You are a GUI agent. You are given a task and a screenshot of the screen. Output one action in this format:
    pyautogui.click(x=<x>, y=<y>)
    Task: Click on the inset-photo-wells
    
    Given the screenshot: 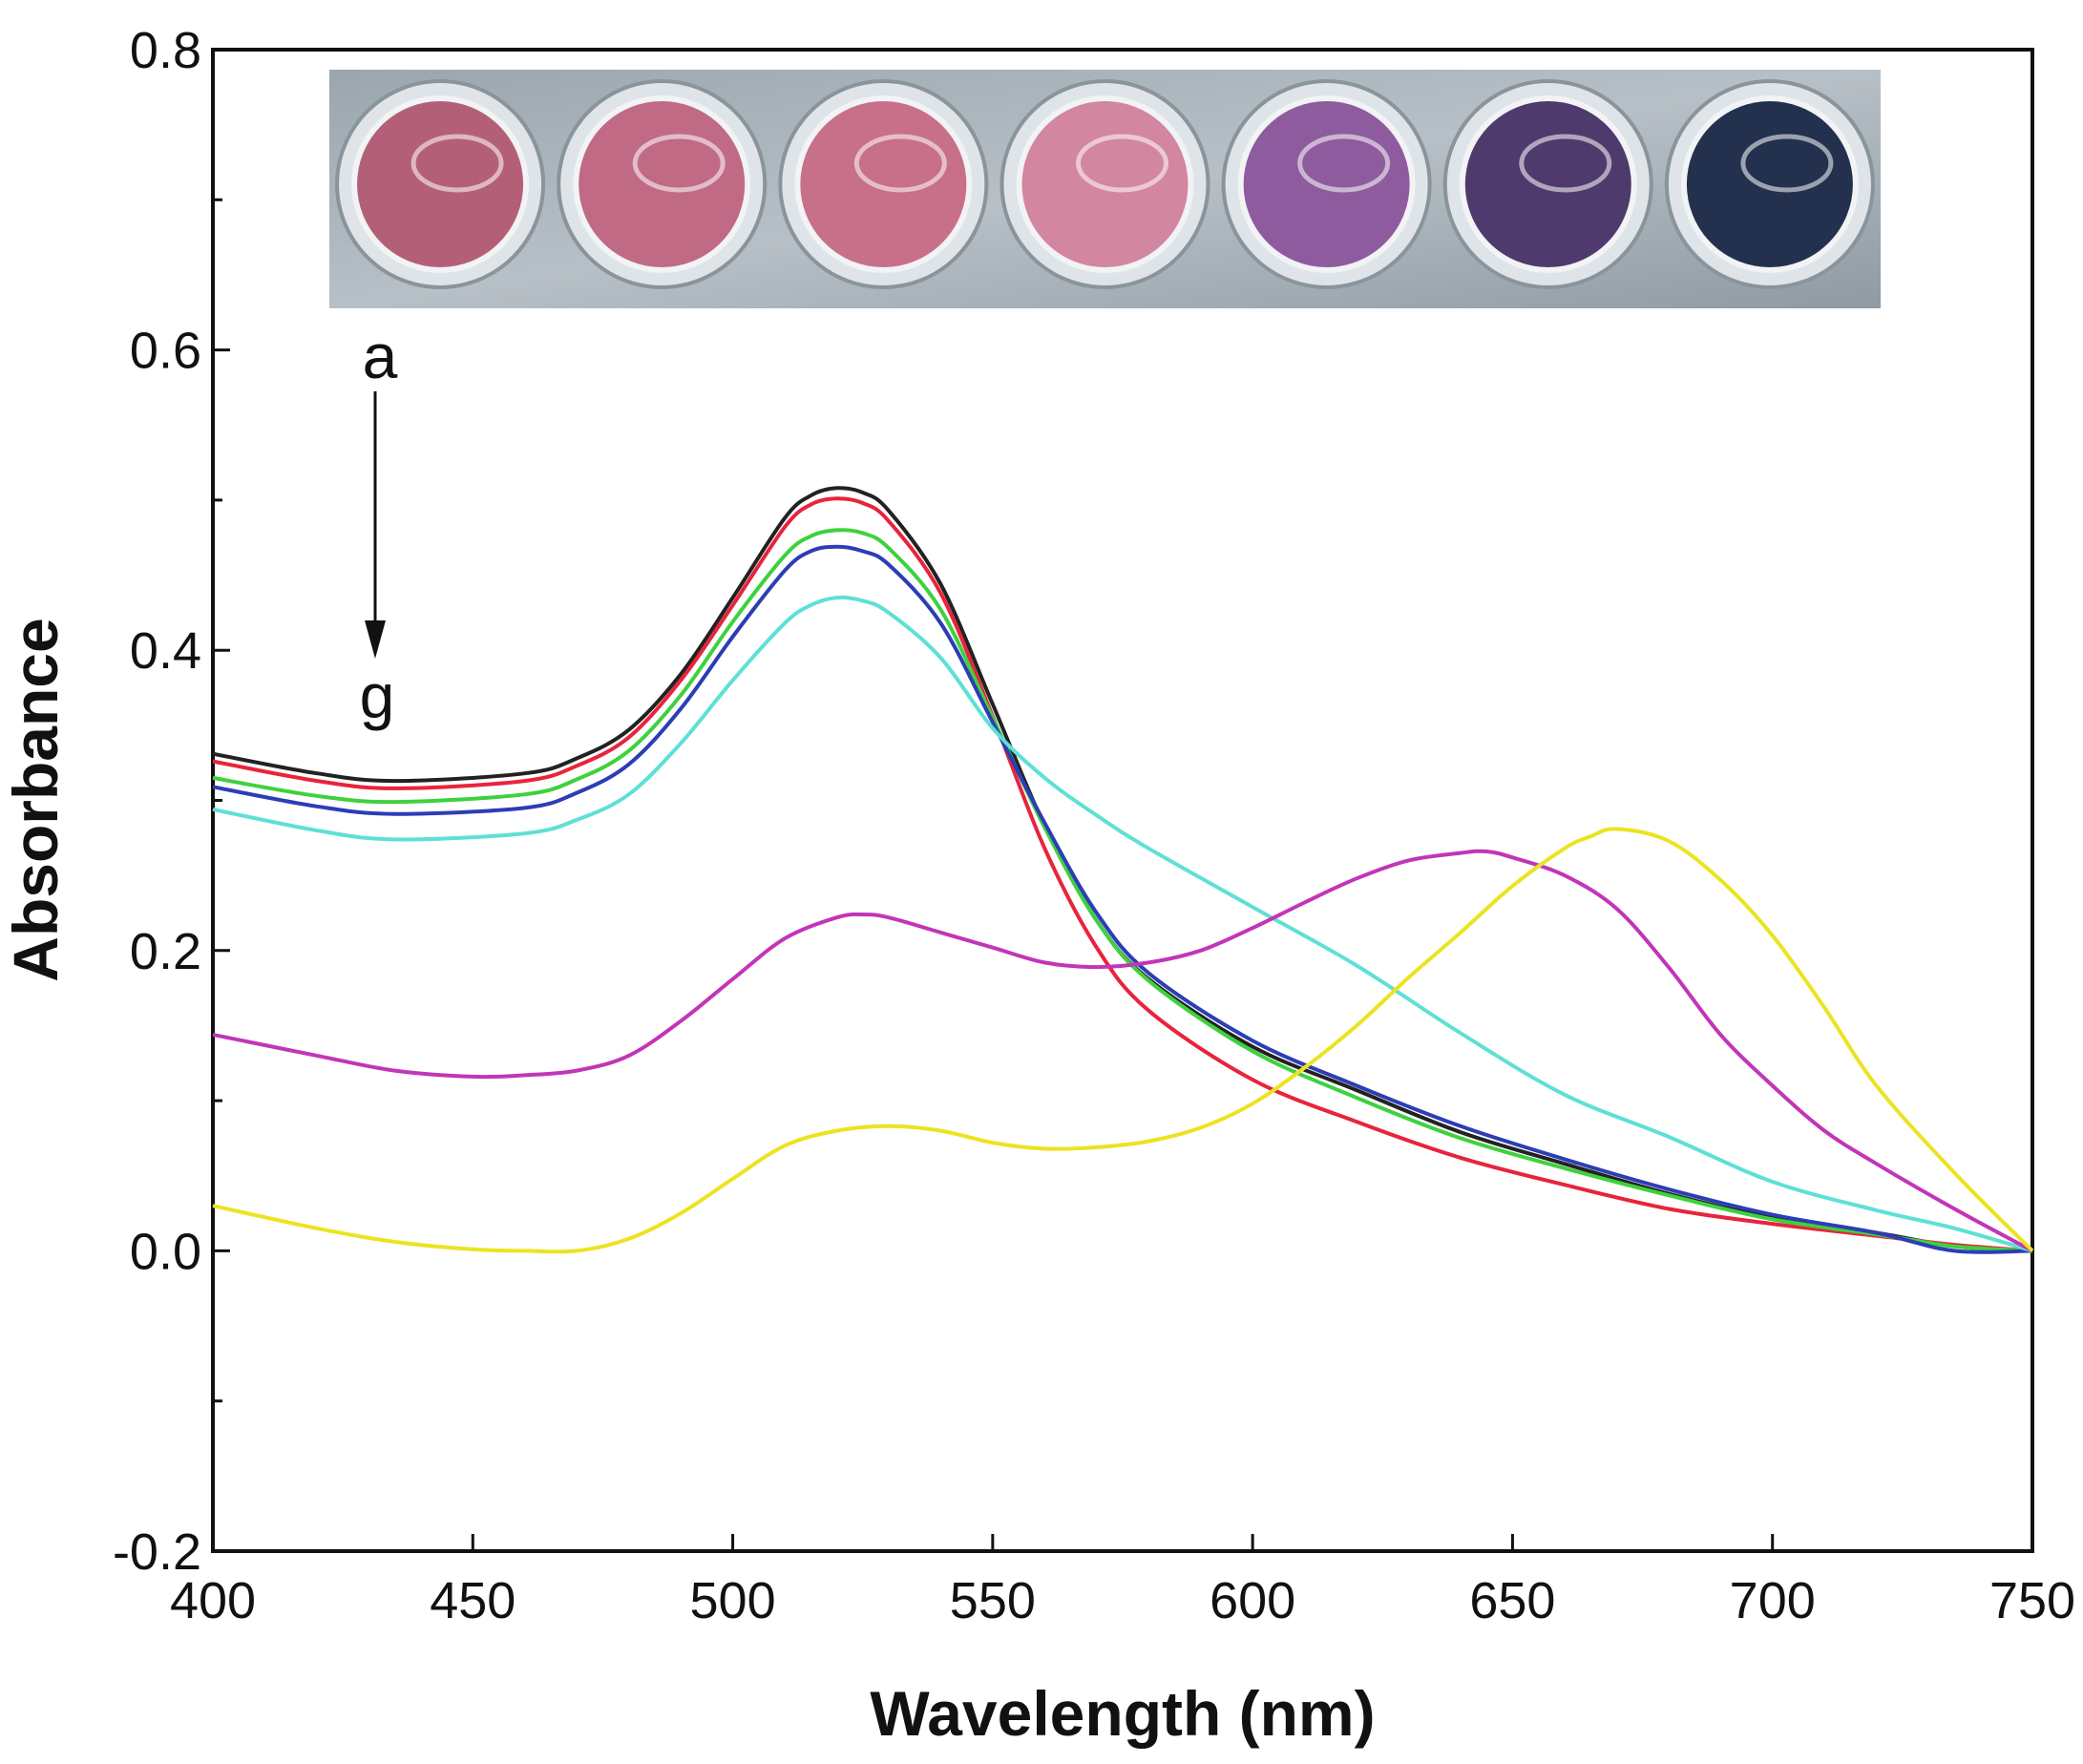 What is the action you would take?
    pyautogui.click(x=1105, y=189)
    